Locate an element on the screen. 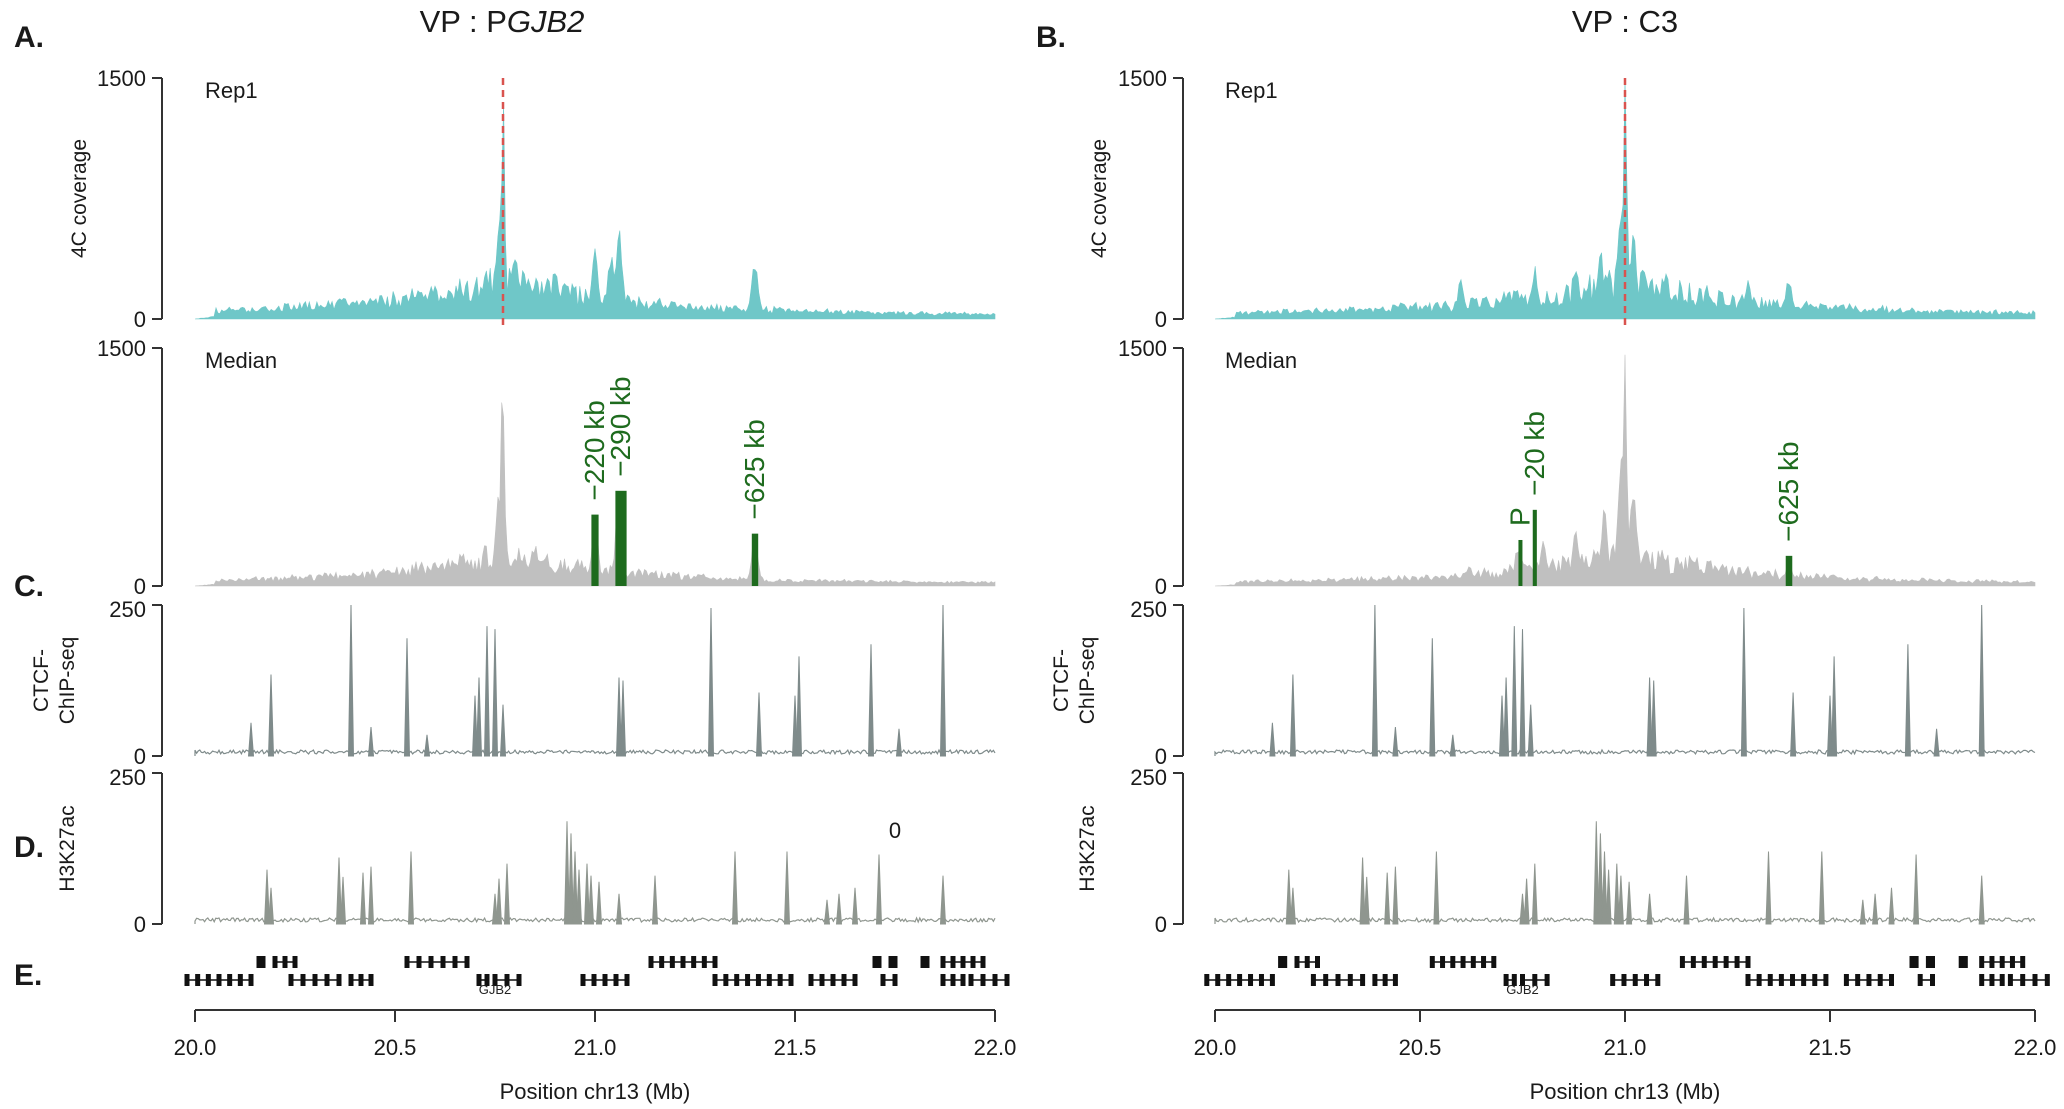 The image size is (2064, 1109). panel-letter: E. is located at coordinates (28, 975).